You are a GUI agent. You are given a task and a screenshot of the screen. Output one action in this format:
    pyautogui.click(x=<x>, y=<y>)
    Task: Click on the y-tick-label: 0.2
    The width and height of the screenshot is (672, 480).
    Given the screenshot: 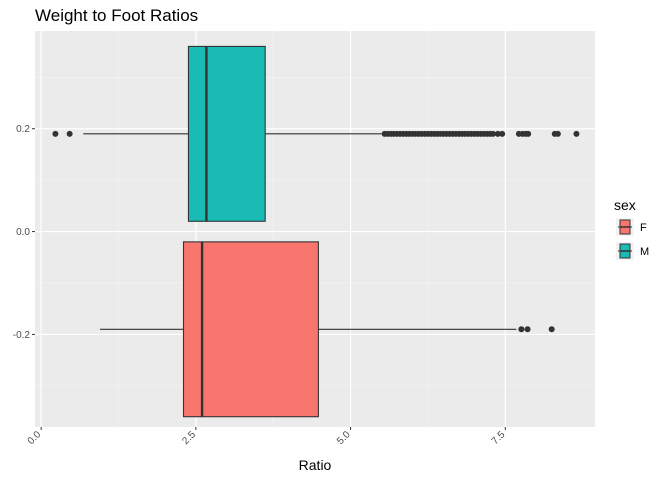 What is the action you would take?
    pyautogui.click(x=23, y=129)
    